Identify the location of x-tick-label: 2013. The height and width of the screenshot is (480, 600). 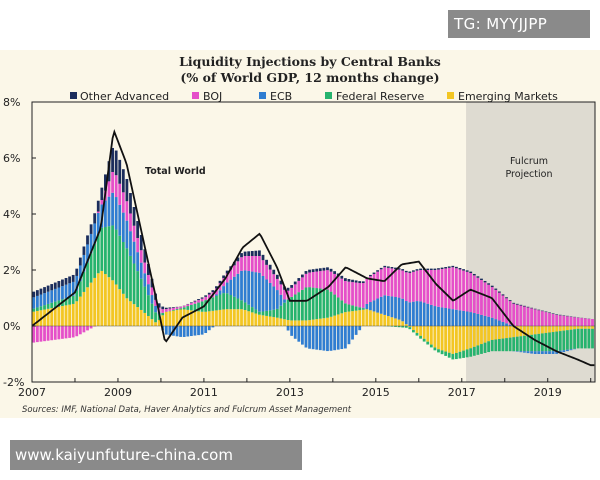
(290, 392).